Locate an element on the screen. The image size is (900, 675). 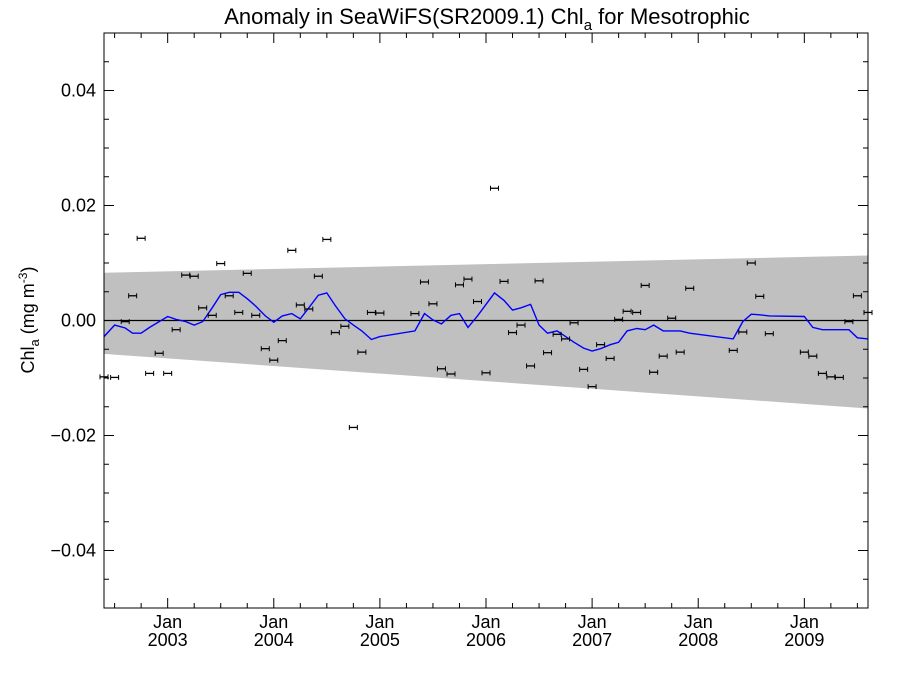
x-tick-label-year: 2007 is located at coordinates (592, 640).